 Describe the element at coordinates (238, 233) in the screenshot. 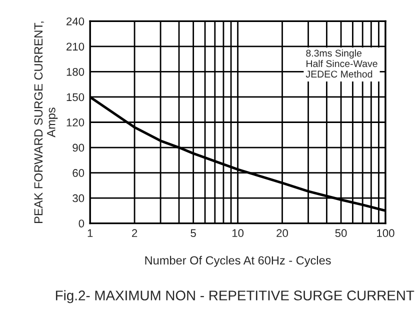

I see `x-tick-label: 10` at that location.